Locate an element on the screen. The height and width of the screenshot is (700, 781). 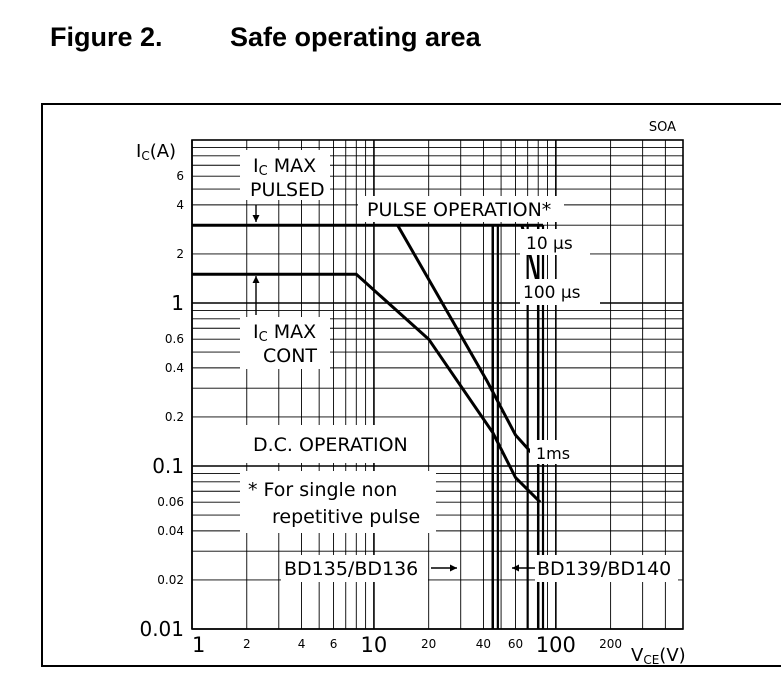
x-tick-label: 1 is located at coordinates (198, 645).